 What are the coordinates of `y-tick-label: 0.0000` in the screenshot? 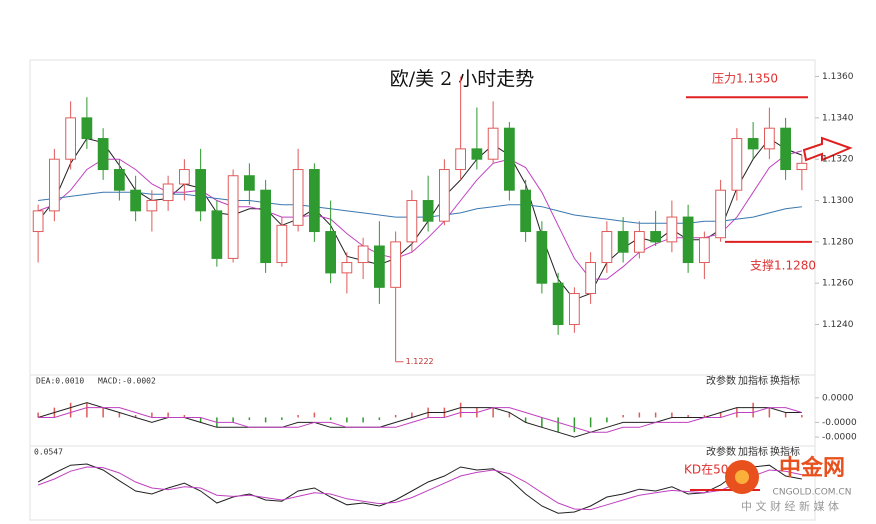 It's located at (838, 398).